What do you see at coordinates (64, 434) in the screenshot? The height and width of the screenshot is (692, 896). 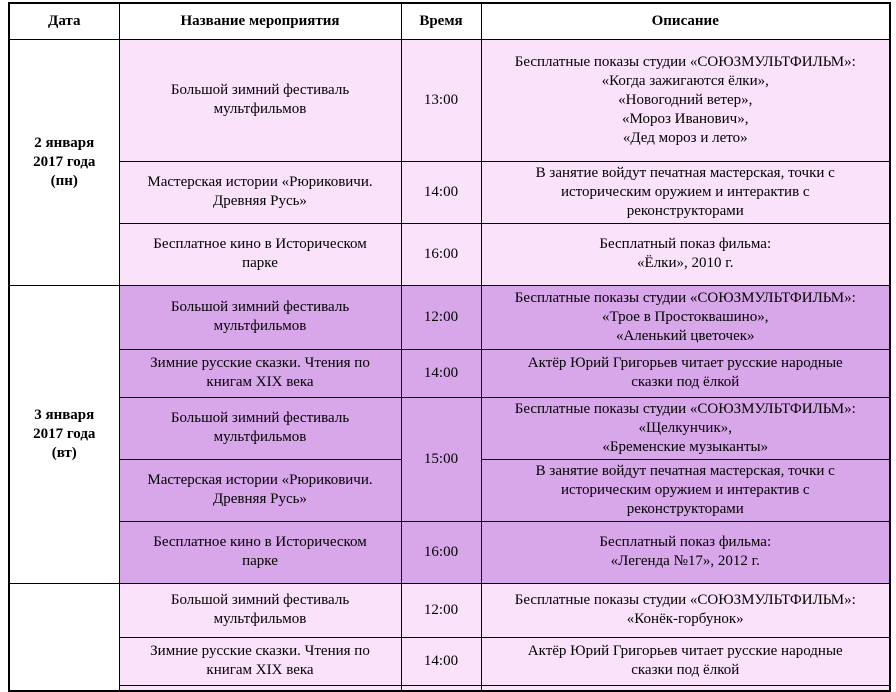 I see `date-cell: 3 января 2017 года (вт)` at bounding box center [64, 434].